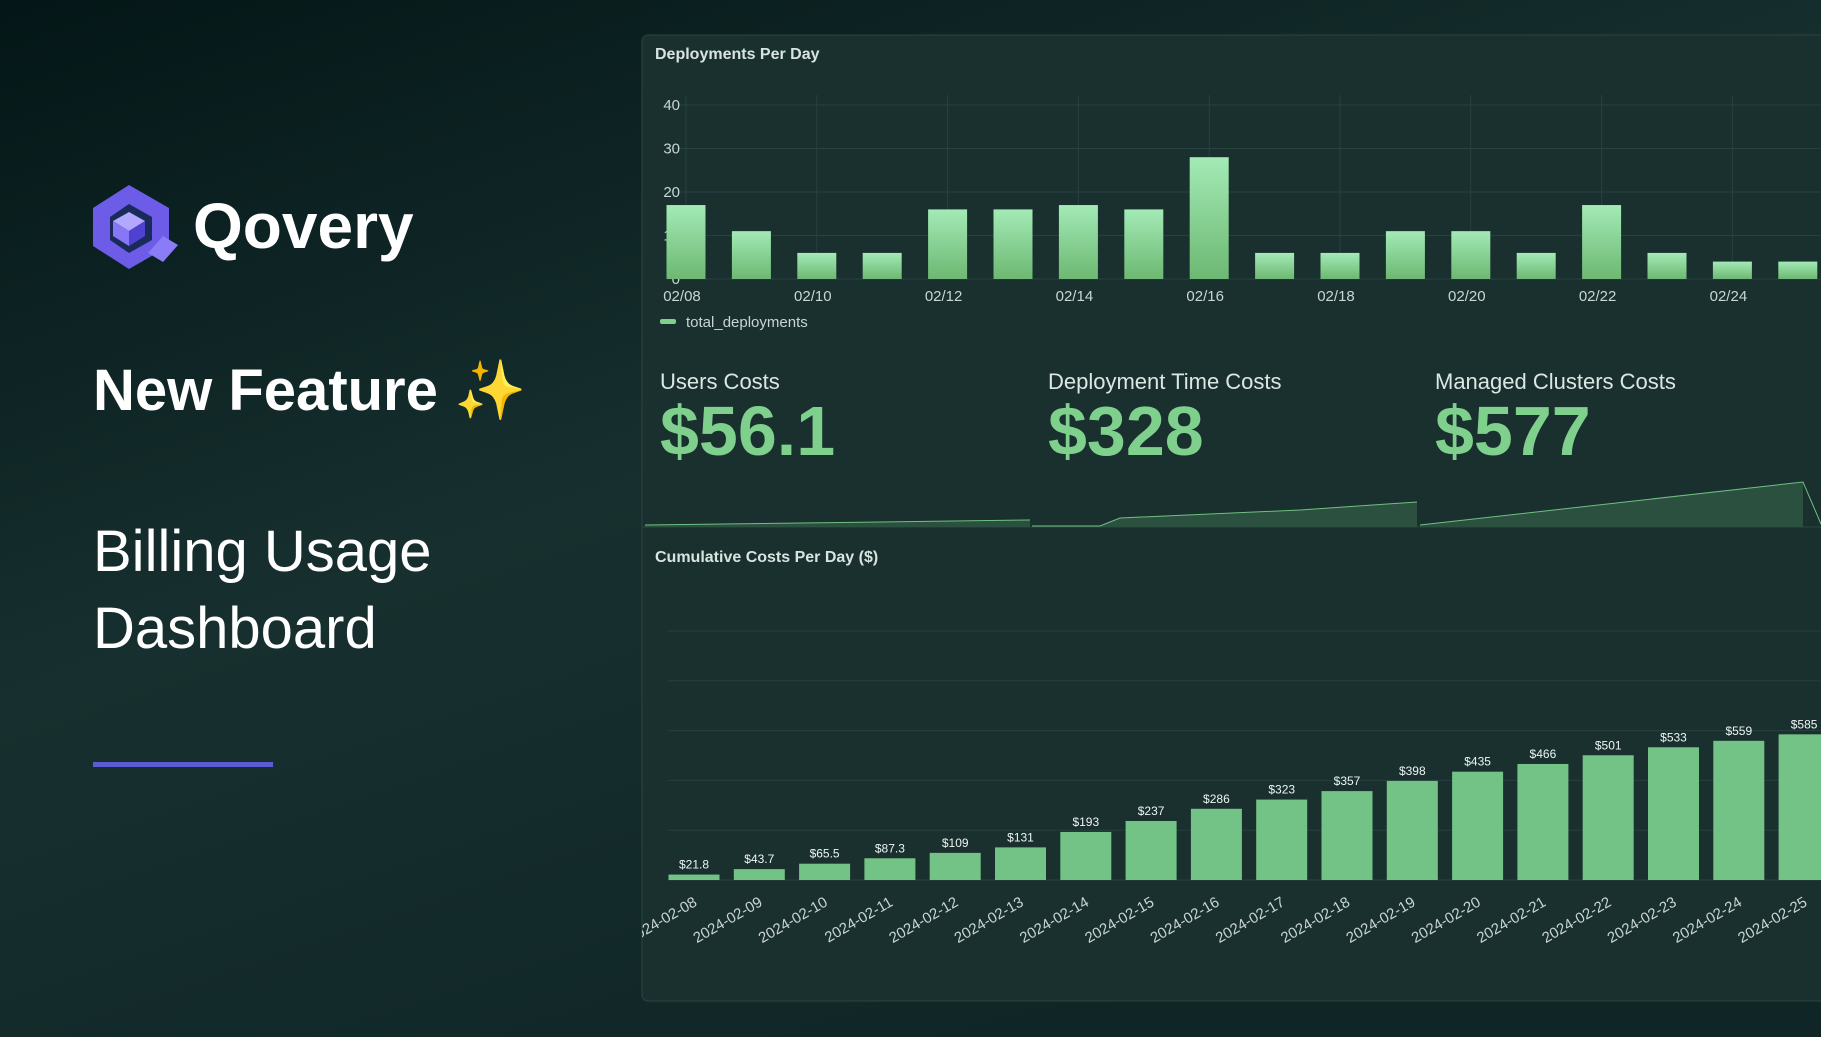 The height and width of the screenshot is (1037, 1821). Describe the element at coordinates (1085, 822) in the screenshot. I see `value-label: $193` at that location.